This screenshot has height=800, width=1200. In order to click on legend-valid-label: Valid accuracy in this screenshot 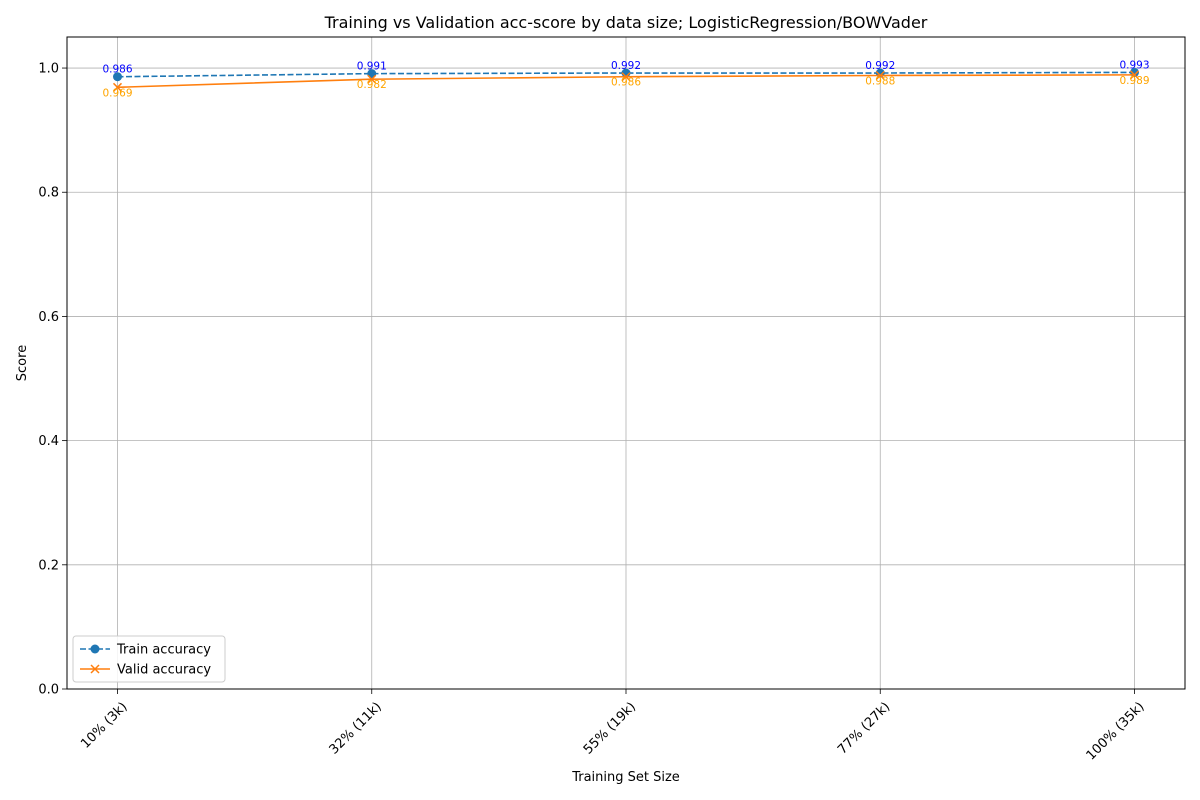, I will do `click(164, 670)`.